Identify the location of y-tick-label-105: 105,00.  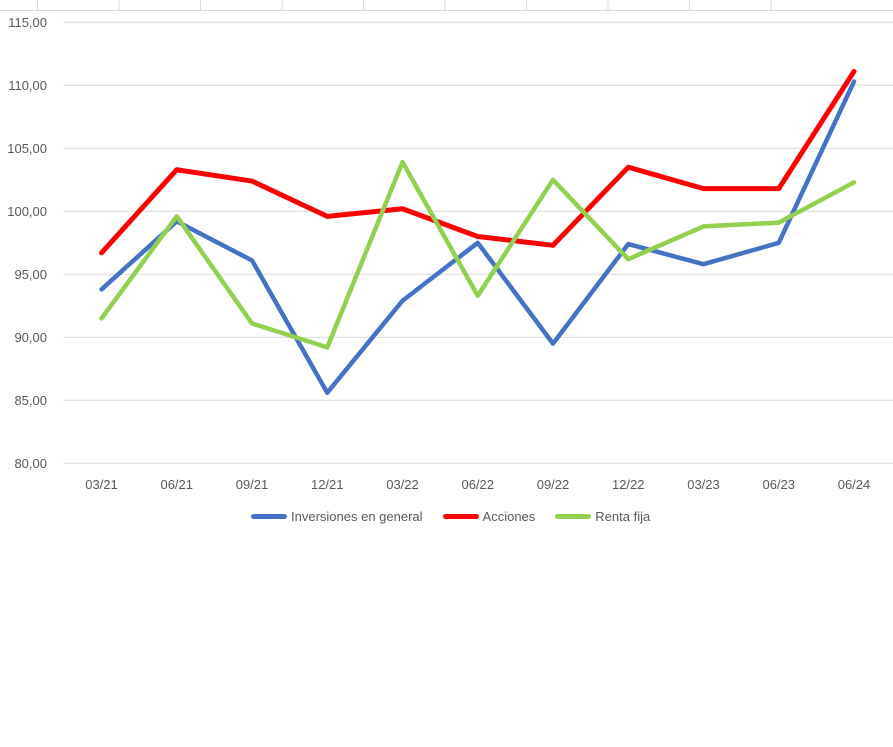
(27, 148).